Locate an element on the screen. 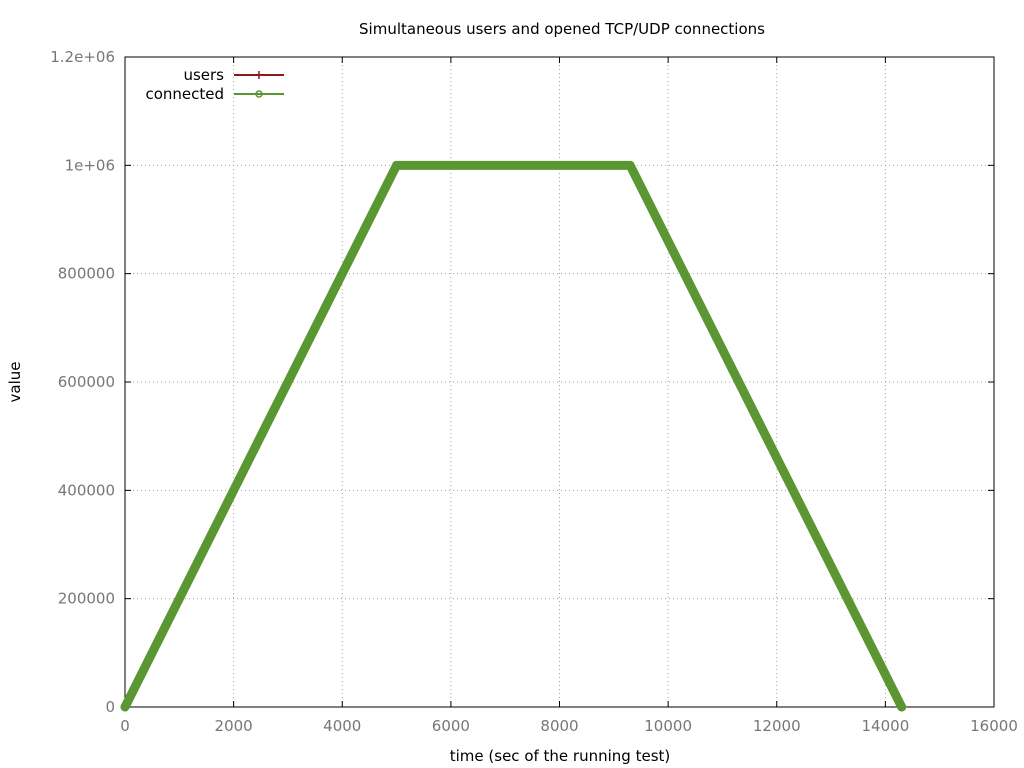 The width and height of the screenshot is (1024, 768). x-tick-label: 8000 is located at coordinates (559, 726).